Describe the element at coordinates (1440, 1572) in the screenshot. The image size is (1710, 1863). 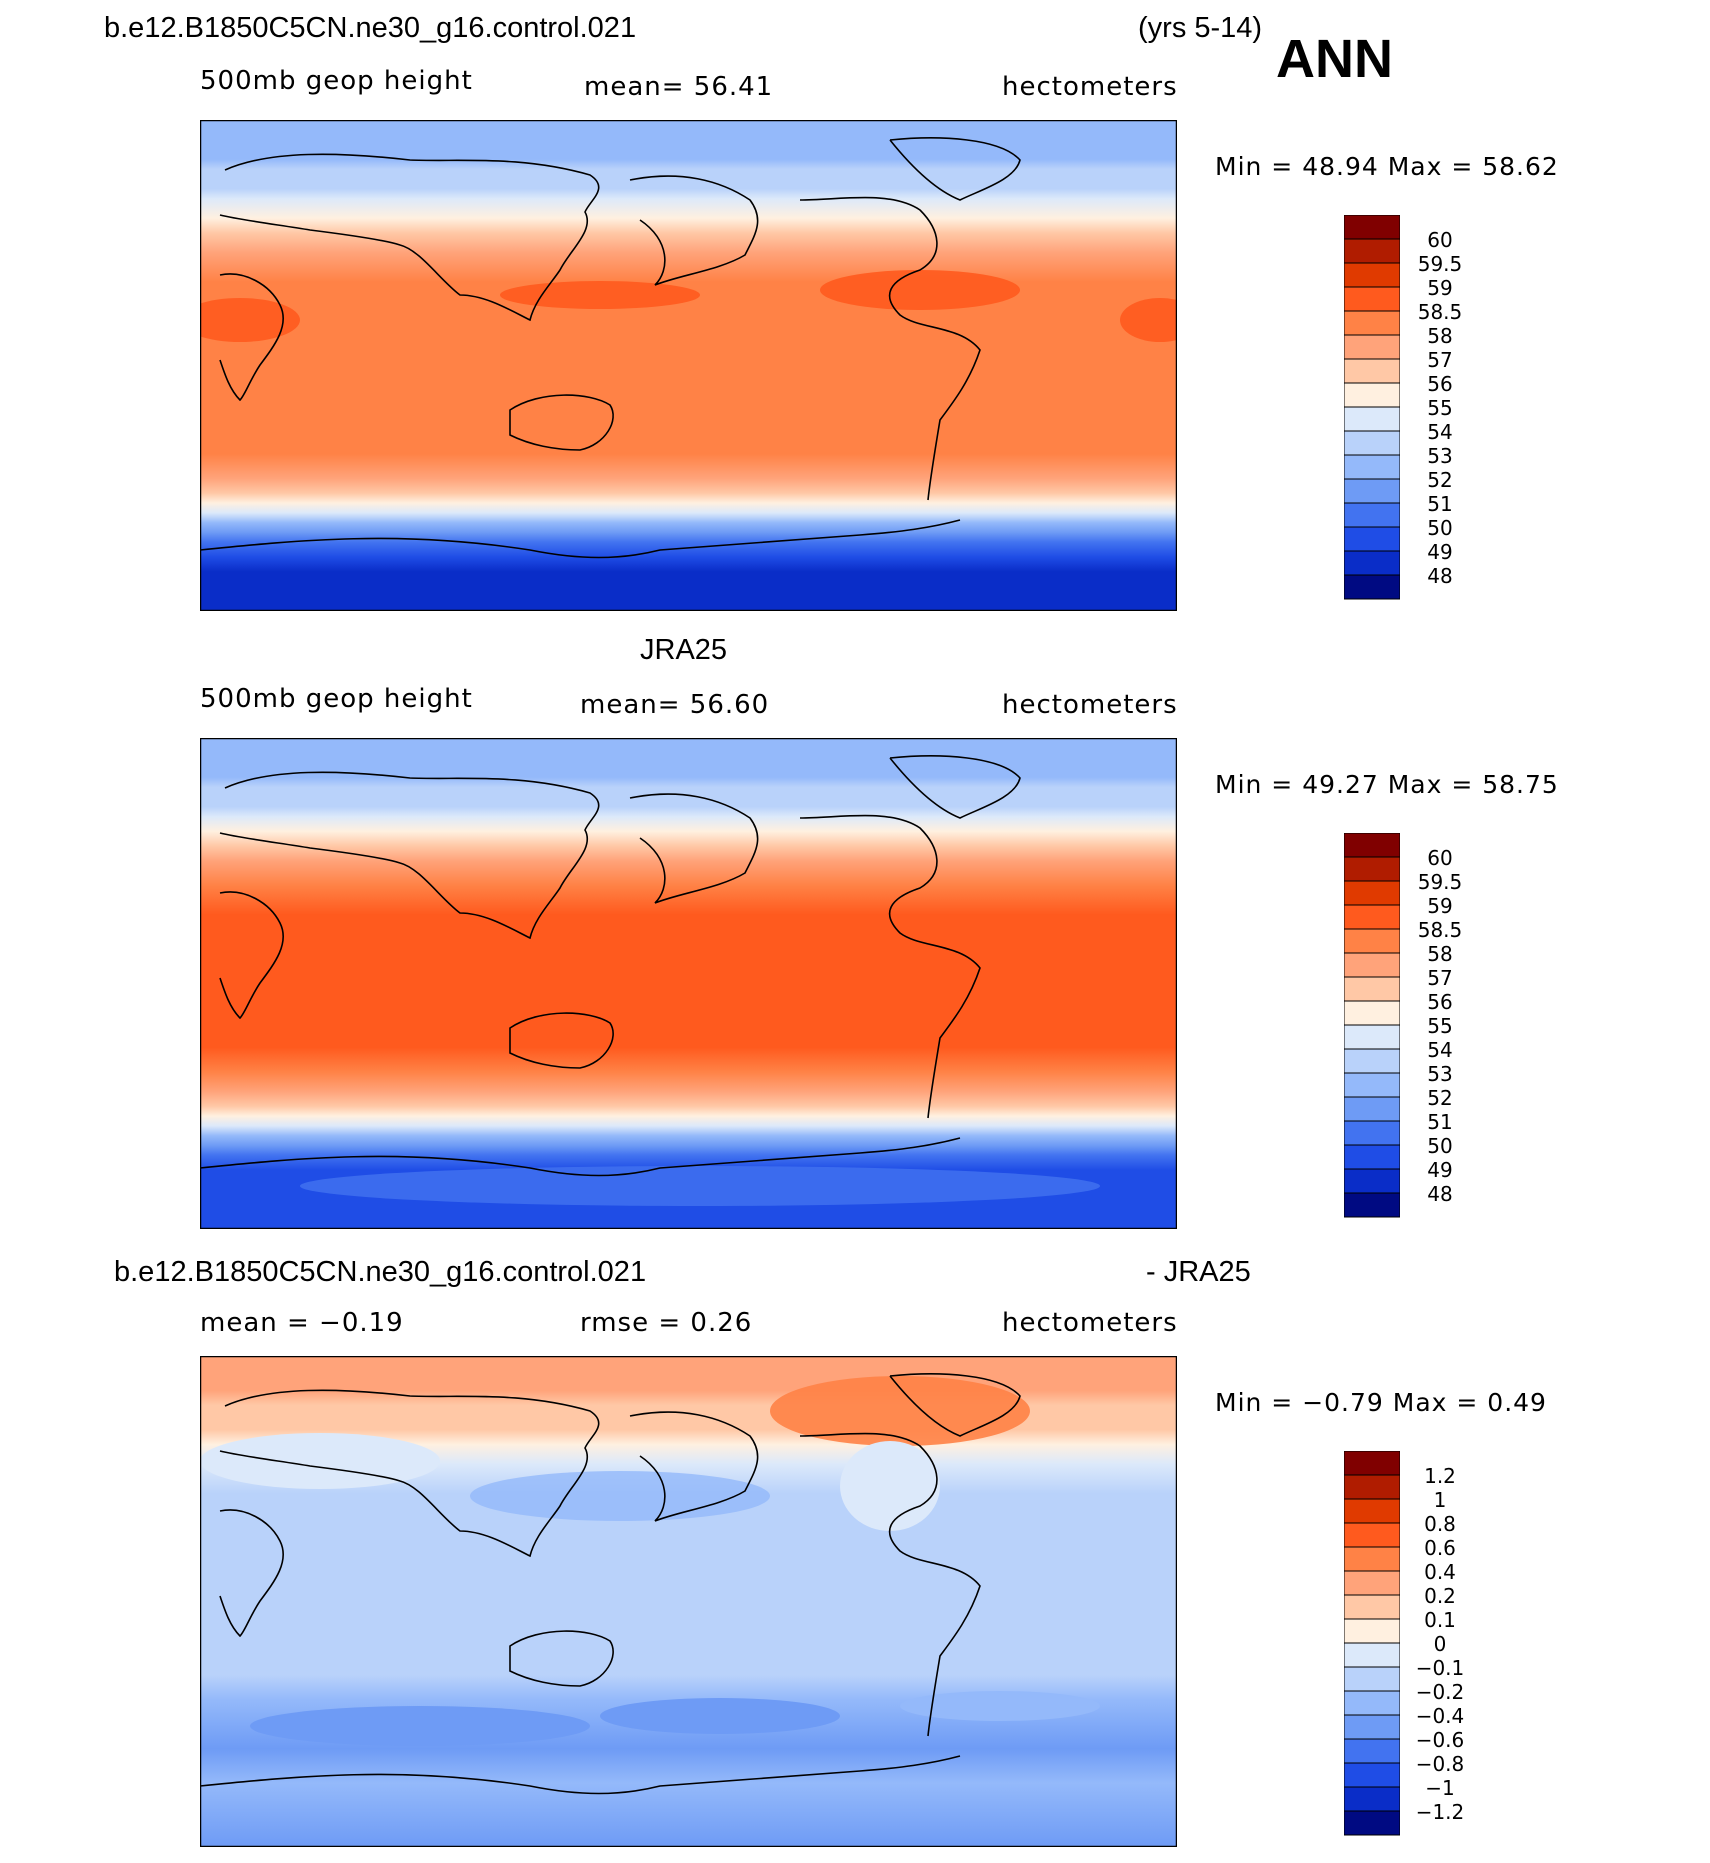
I see `colorbar-label: 0.4` at that location.